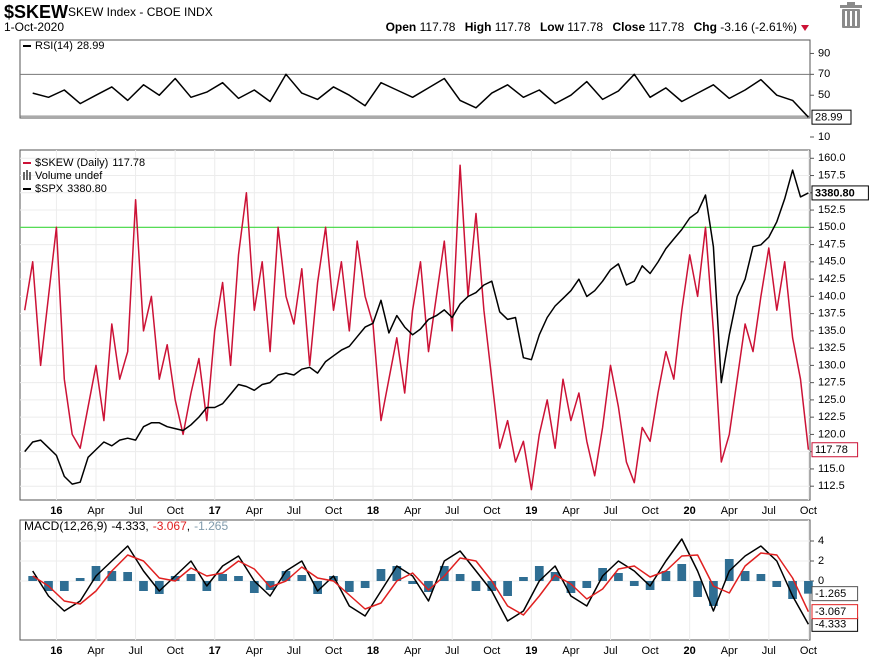 This screenshot has height=670, width=876. Describe the element at coordinates (831, 486) in the screenshot. I see `y-tick-label: 112.5` at that location.